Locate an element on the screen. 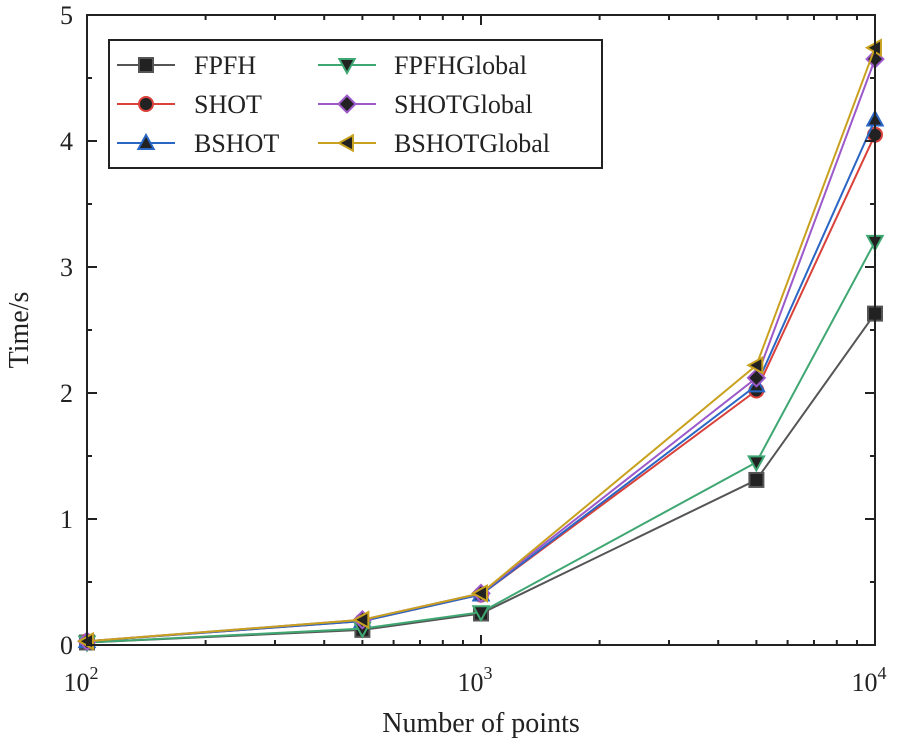  legend-item-bshotglobal: BSHOTGlobal is located at coordinates (434, 143).